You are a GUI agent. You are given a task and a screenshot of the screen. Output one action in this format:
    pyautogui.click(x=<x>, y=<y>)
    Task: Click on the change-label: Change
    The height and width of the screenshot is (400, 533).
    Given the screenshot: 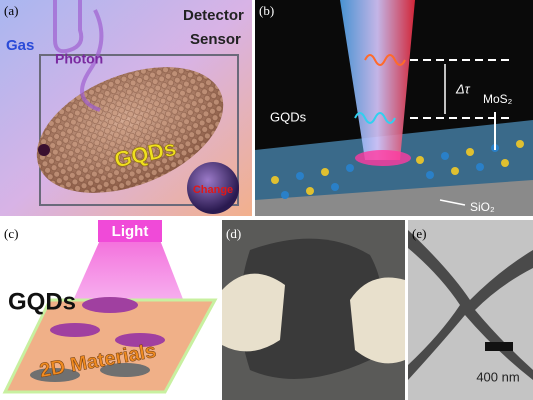 What is the action you would take?
    pyautogui.click(x=213, y=190)
    